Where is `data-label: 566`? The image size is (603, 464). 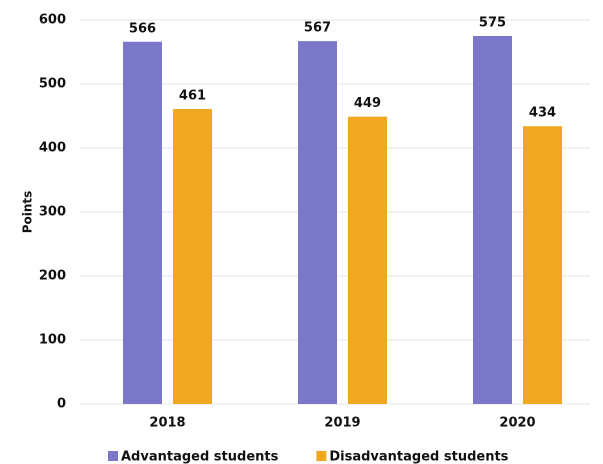 data-label: 566 is located at coordinates (142, 28).